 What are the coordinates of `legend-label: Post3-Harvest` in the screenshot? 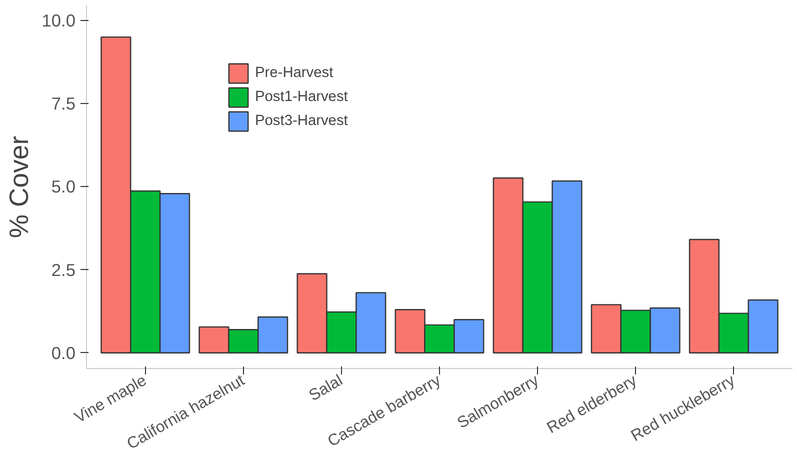 It's located at (301, 121).